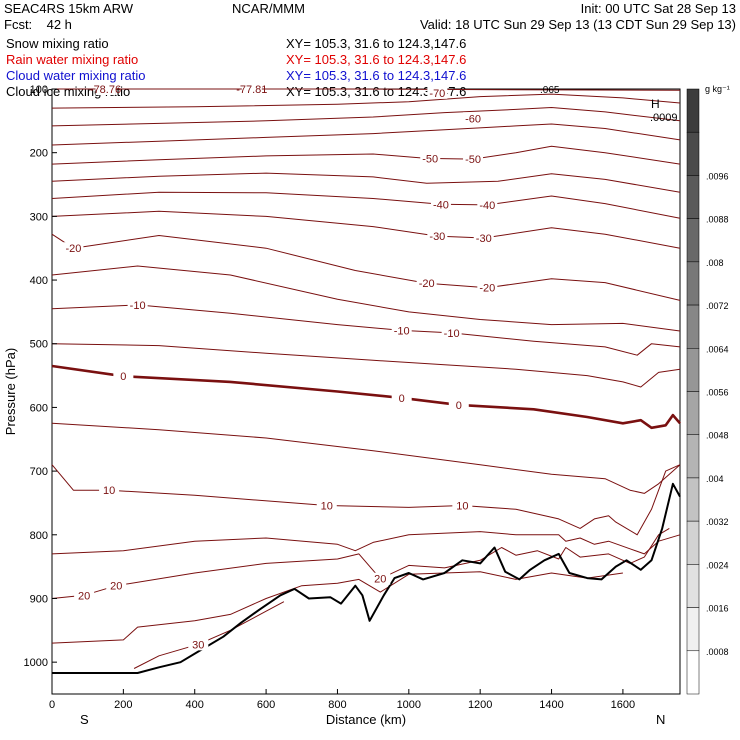 This screenshot has width=740, height=740. I want to click on colorbar-label: .0032, so click(717, 522).